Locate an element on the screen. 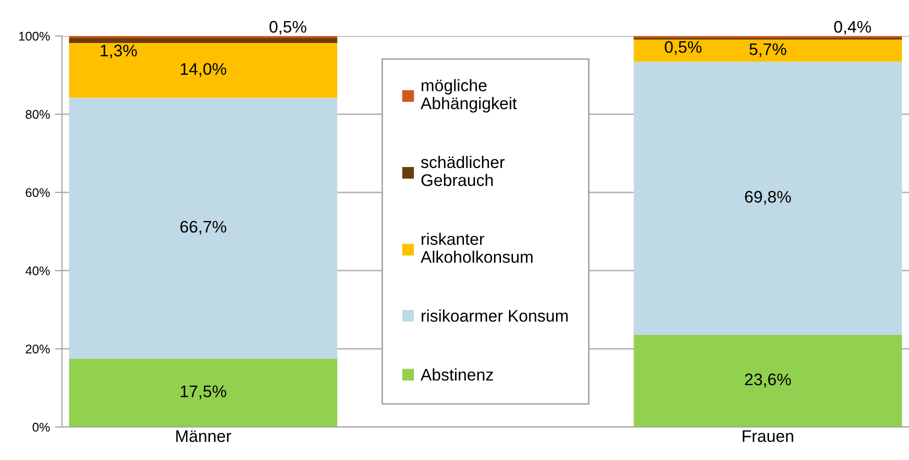 The width and height of the screenshot is (909, 460). x-tick-label: Männer is located at coordinates (204, 436).